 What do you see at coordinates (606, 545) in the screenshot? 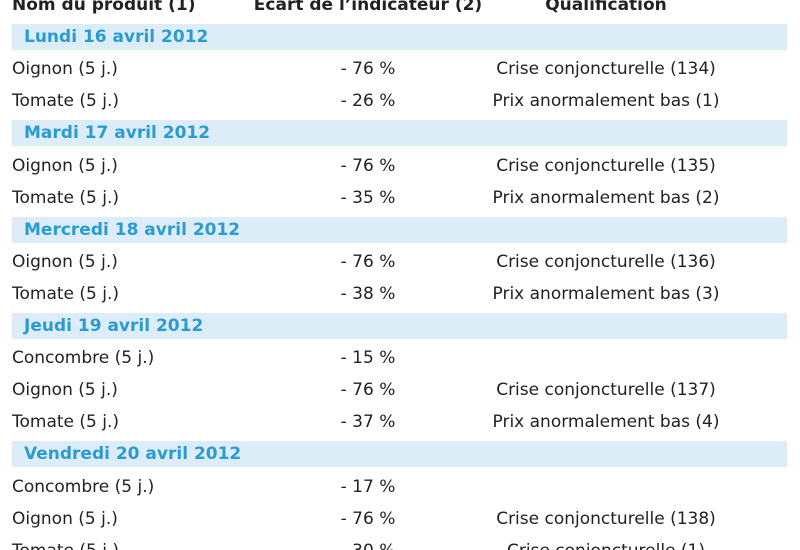
I see `qualification: Crise conjoncturelle (1)` at bounding box center [606, 545].